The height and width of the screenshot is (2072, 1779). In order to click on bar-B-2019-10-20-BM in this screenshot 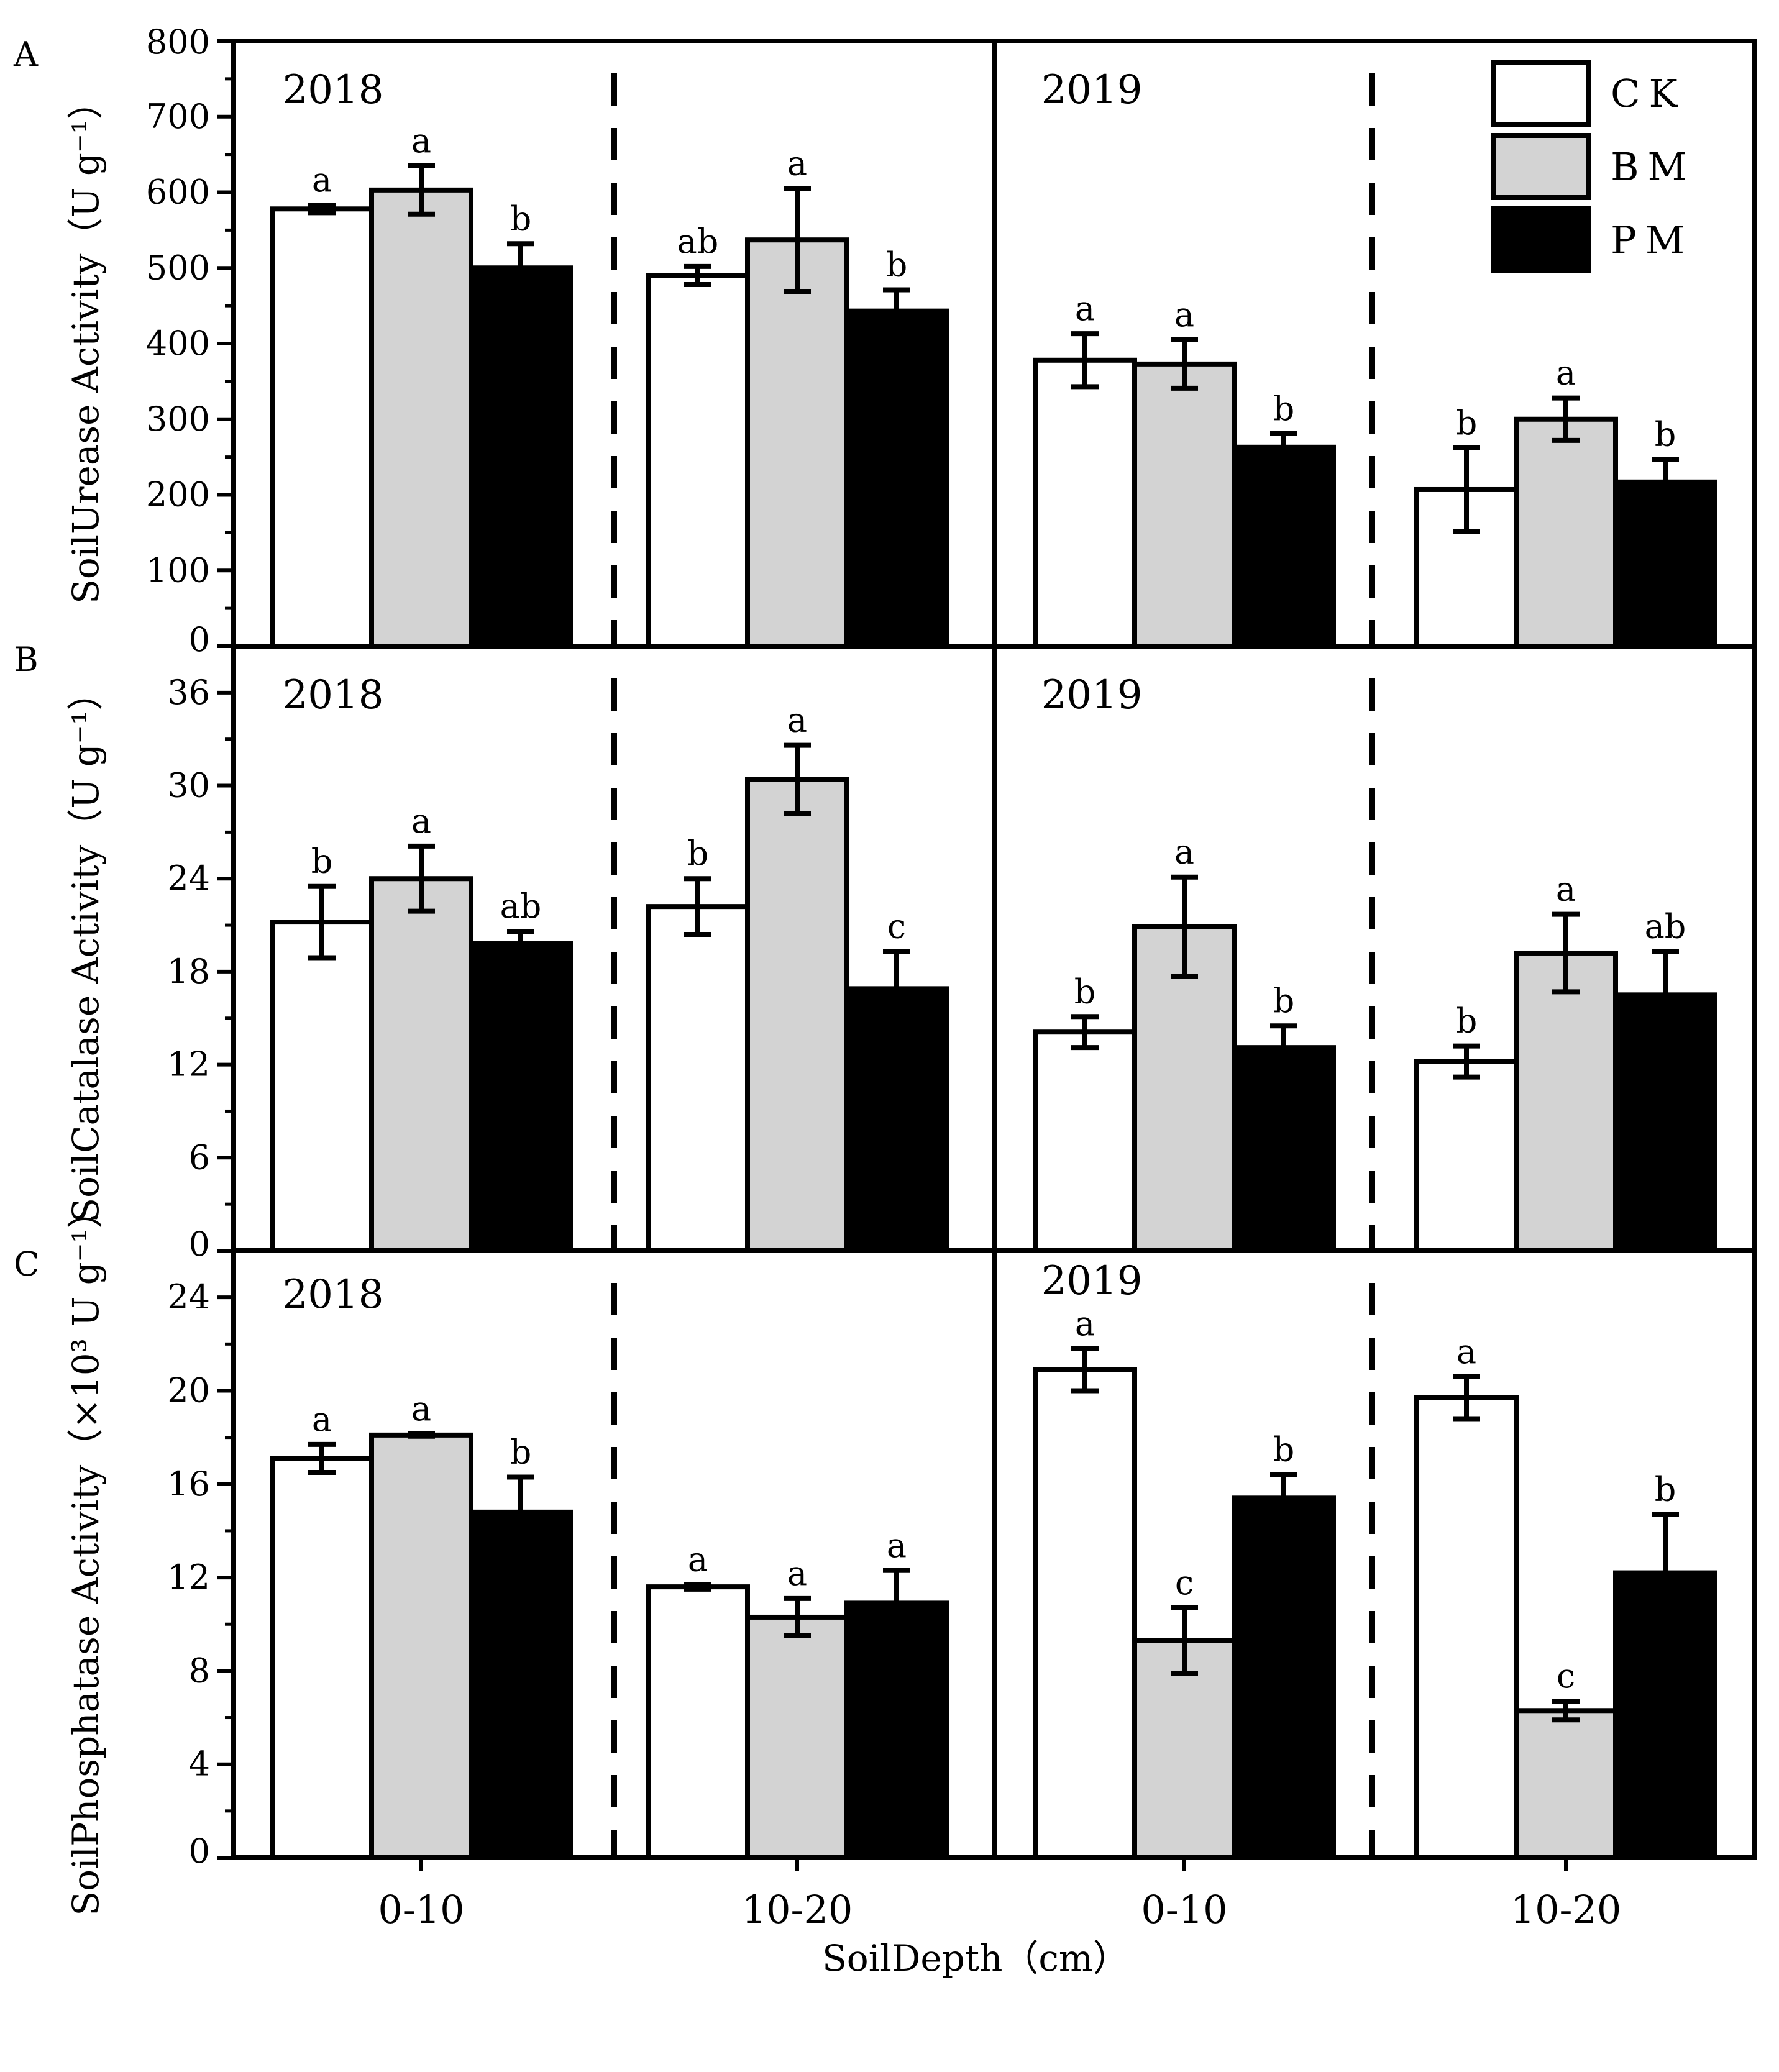, I will do `click(1566, 1101)`.